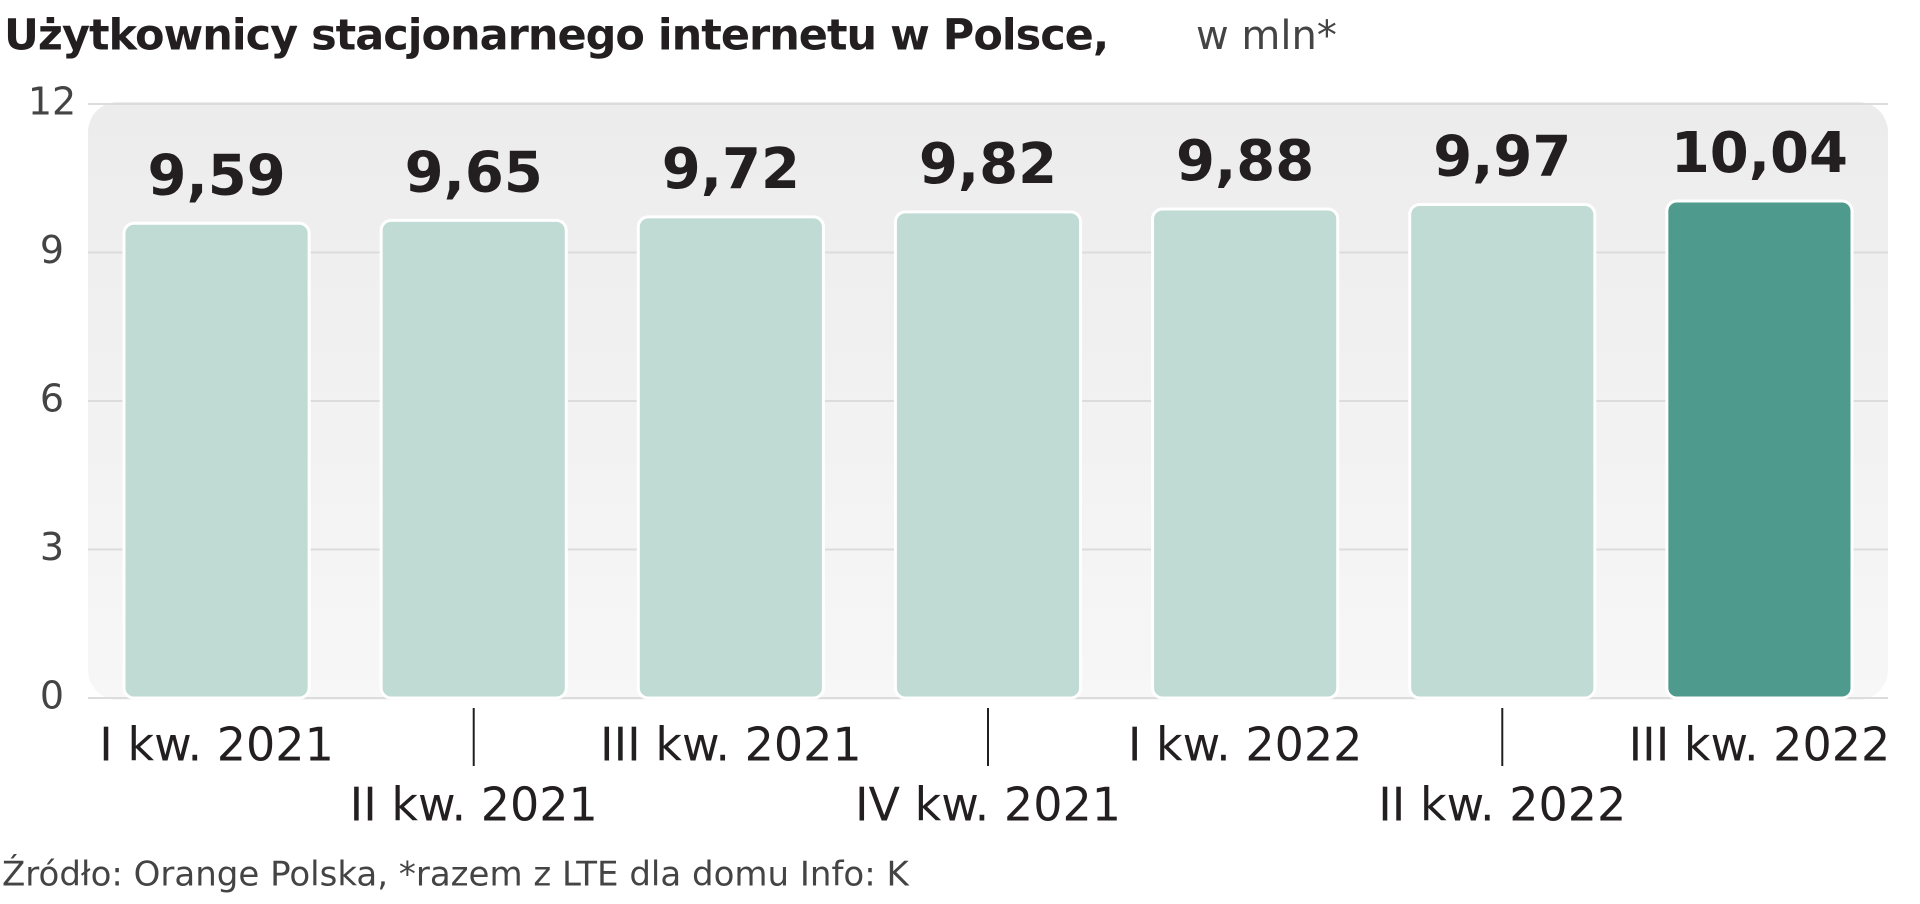 The height and width of the screenshot is (904, 1920). Describe the element at coordinates (1245, 161) in the screenshot. I see `value-label: 9,88` at that location.